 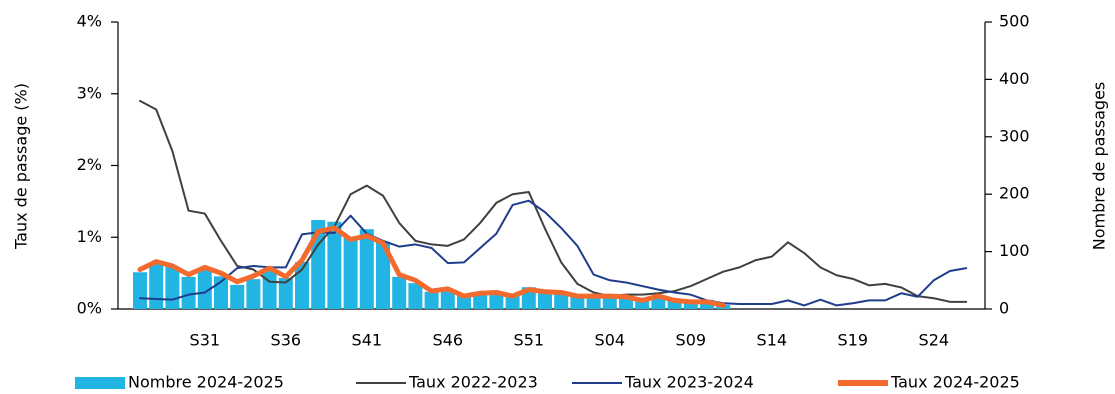 I want to click on y2-tick-label: 400, so click(x=1014, y=78).